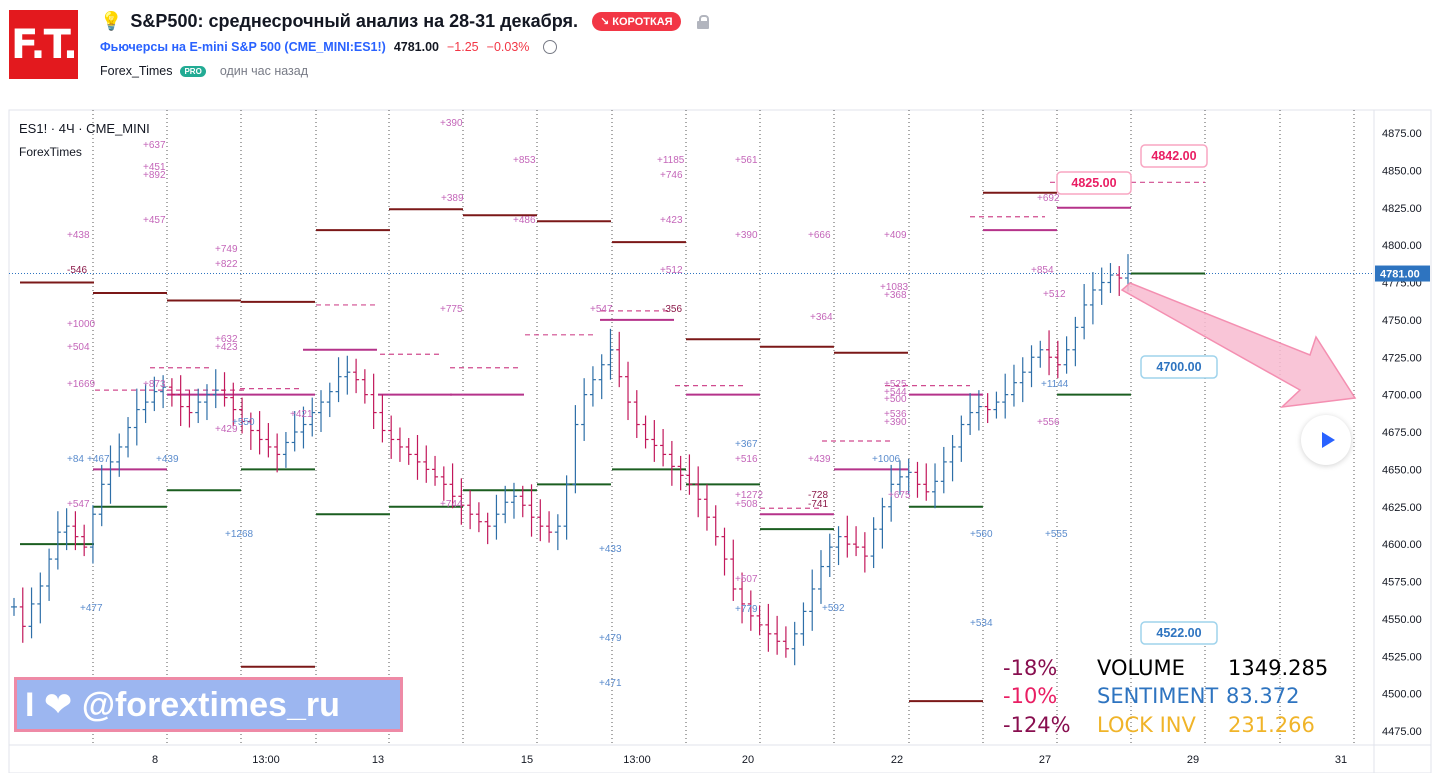  What do you see at coordinates (451, 504) in the screenshot?
I see `volume-annotation: +744` at bounding box center [451, 504].